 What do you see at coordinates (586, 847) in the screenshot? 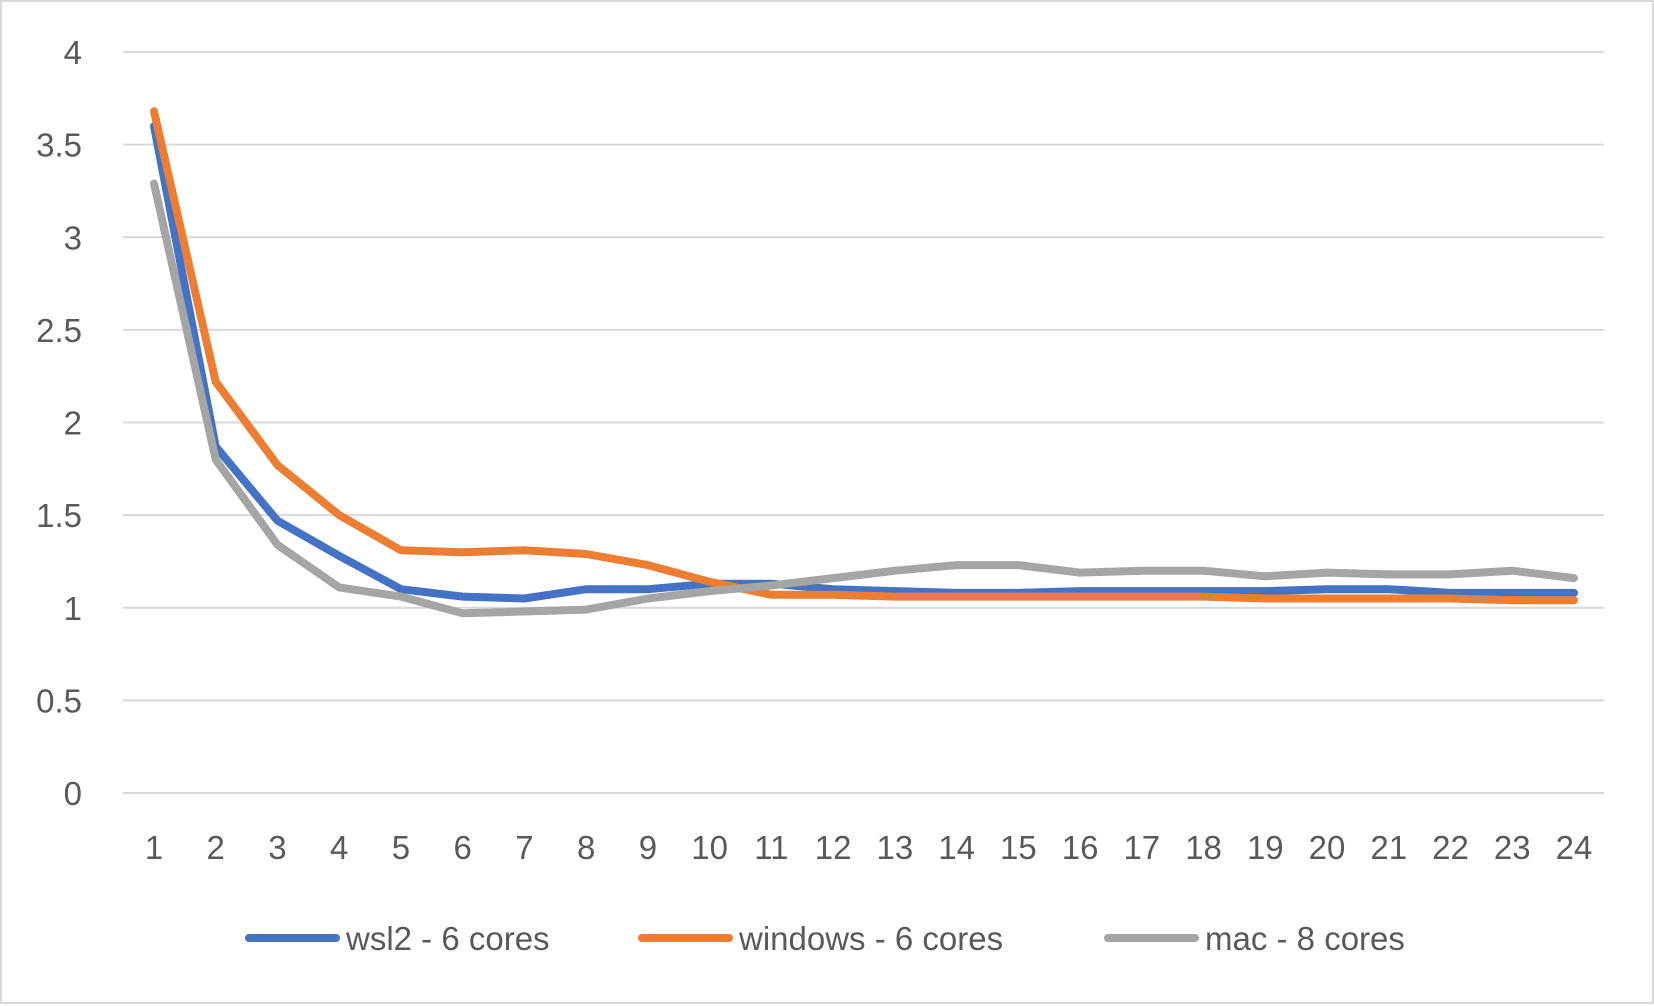
I see `x-tick-label: 8` at bounding box center [586, 847].